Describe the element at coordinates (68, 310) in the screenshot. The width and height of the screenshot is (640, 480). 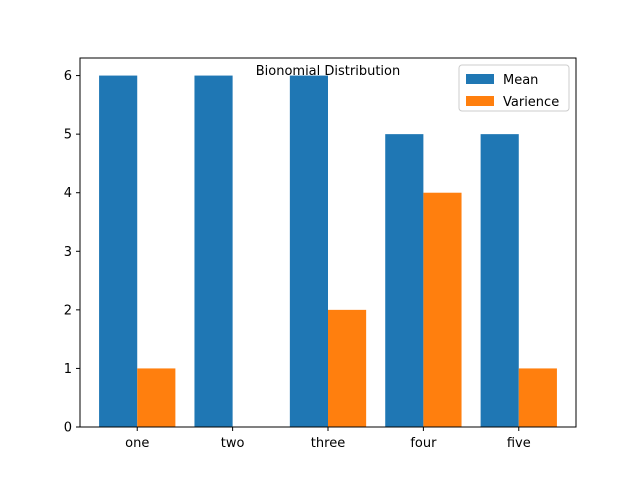
I see `y-tick-label: 2` at that location.